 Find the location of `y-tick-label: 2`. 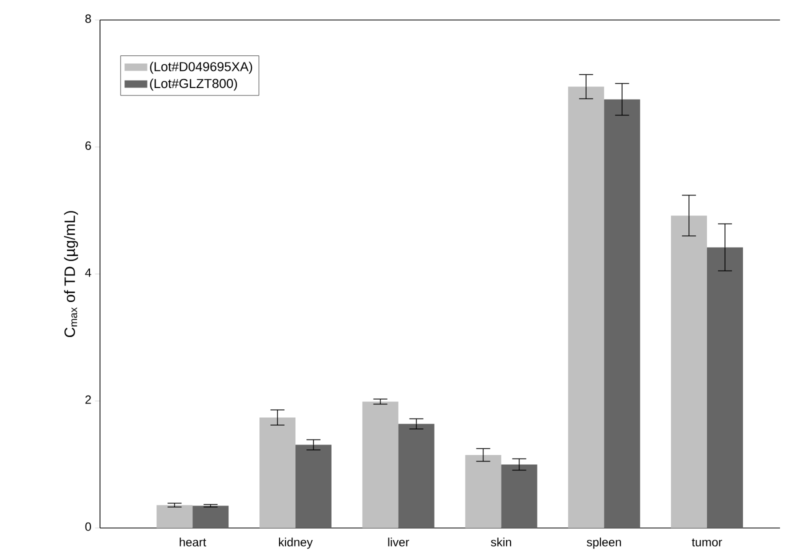

y-tick-label: 2 is located at coordinates (88, 399).